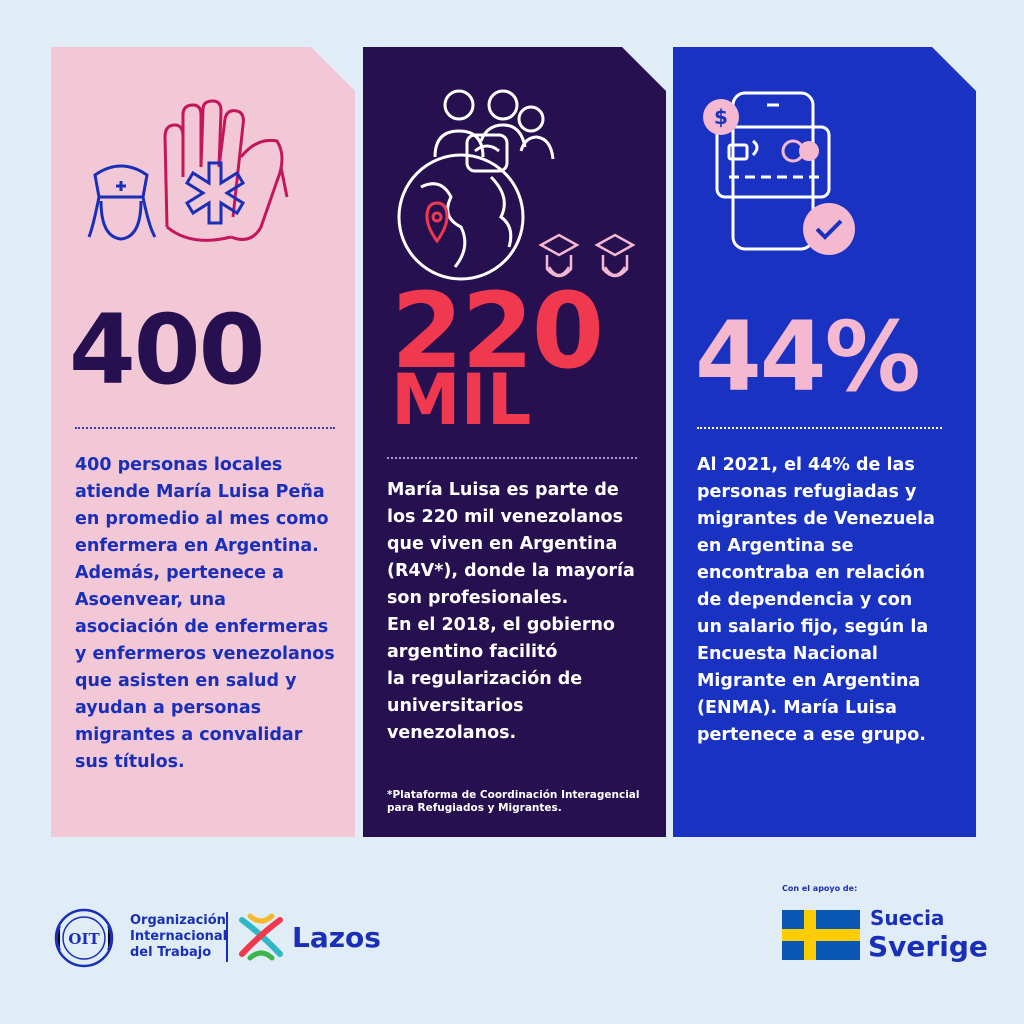 The width and height of the screenshot is (1024, 1024). I want to click on dollar-icon: $, so click(721, 117).